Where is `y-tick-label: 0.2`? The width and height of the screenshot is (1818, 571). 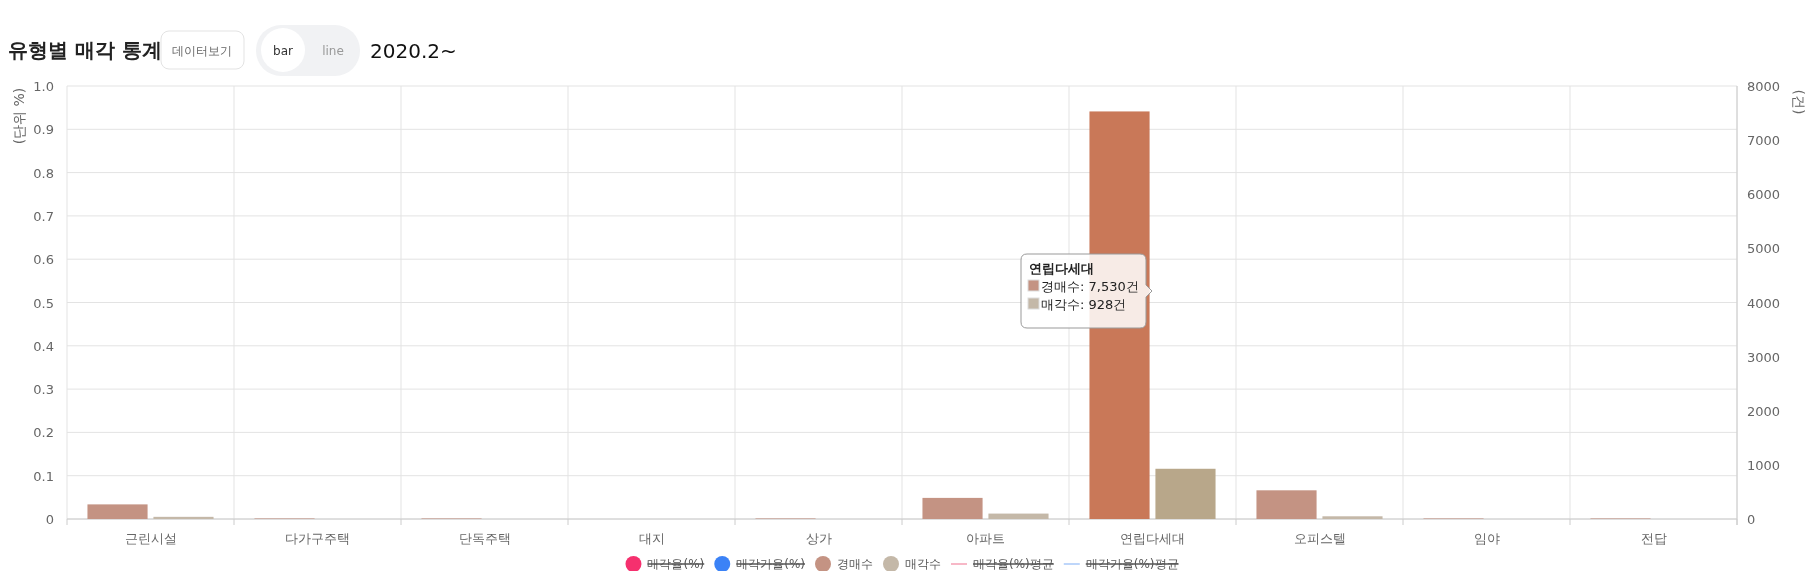 y-tick-label: 0.2 is located at coordinates (43, 433).